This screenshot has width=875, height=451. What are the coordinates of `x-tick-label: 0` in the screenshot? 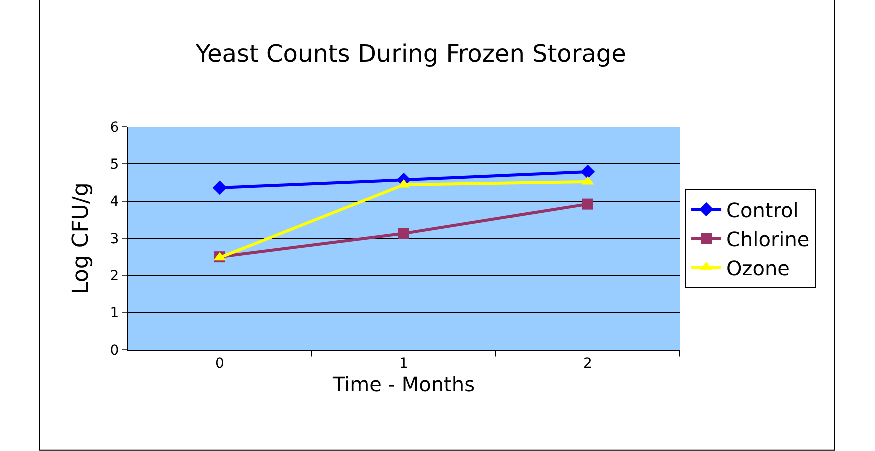 It's located at (220, 364).